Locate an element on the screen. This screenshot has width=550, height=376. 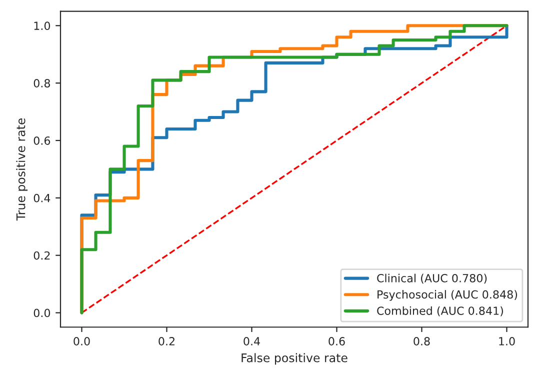
x-tick-label: 0.4 is located at coordinates (252, 341).